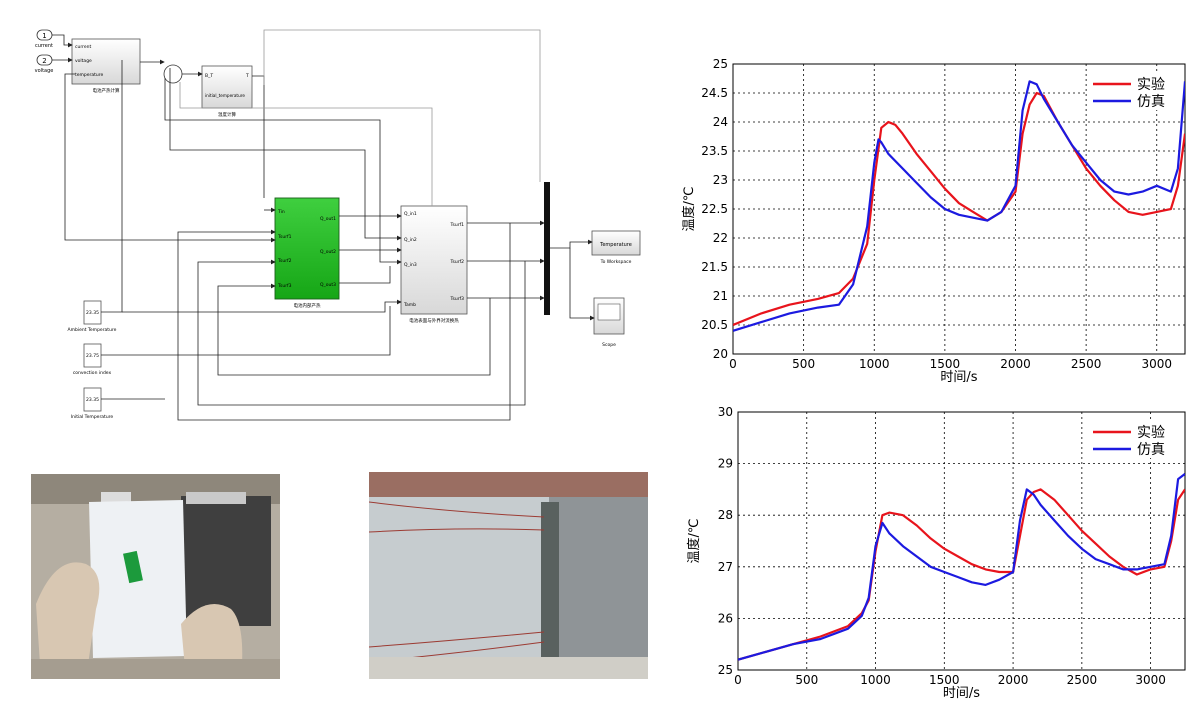 The image size is (1195, 709). Describe the element at coordinates (44, 36) in the screenshot. I see `svg-text: 1` at that location.